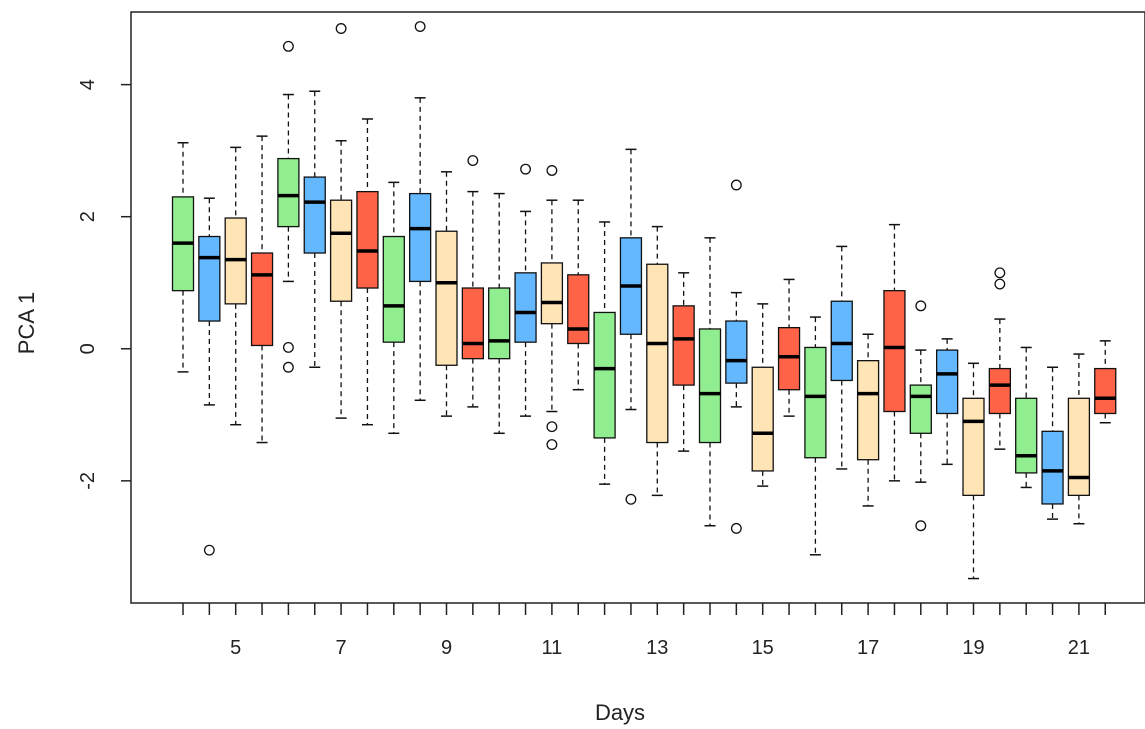 The width and height of the screenshot is (1145, 729). What do you see at coordinates (88, 216) in the screenshot?
I see `y-tick-label: 2` at bounding box center [88, 216].